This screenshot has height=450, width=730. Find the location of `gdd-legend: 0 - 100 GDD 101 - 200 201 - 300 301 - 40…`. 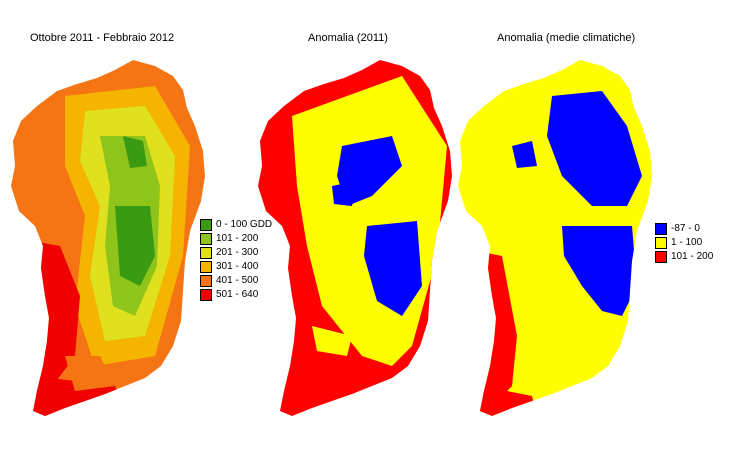

gdd-legend: 0 - 100 GDD 101 - 200 201 - 300 301 - 40… is located at coordinates (236, 260).